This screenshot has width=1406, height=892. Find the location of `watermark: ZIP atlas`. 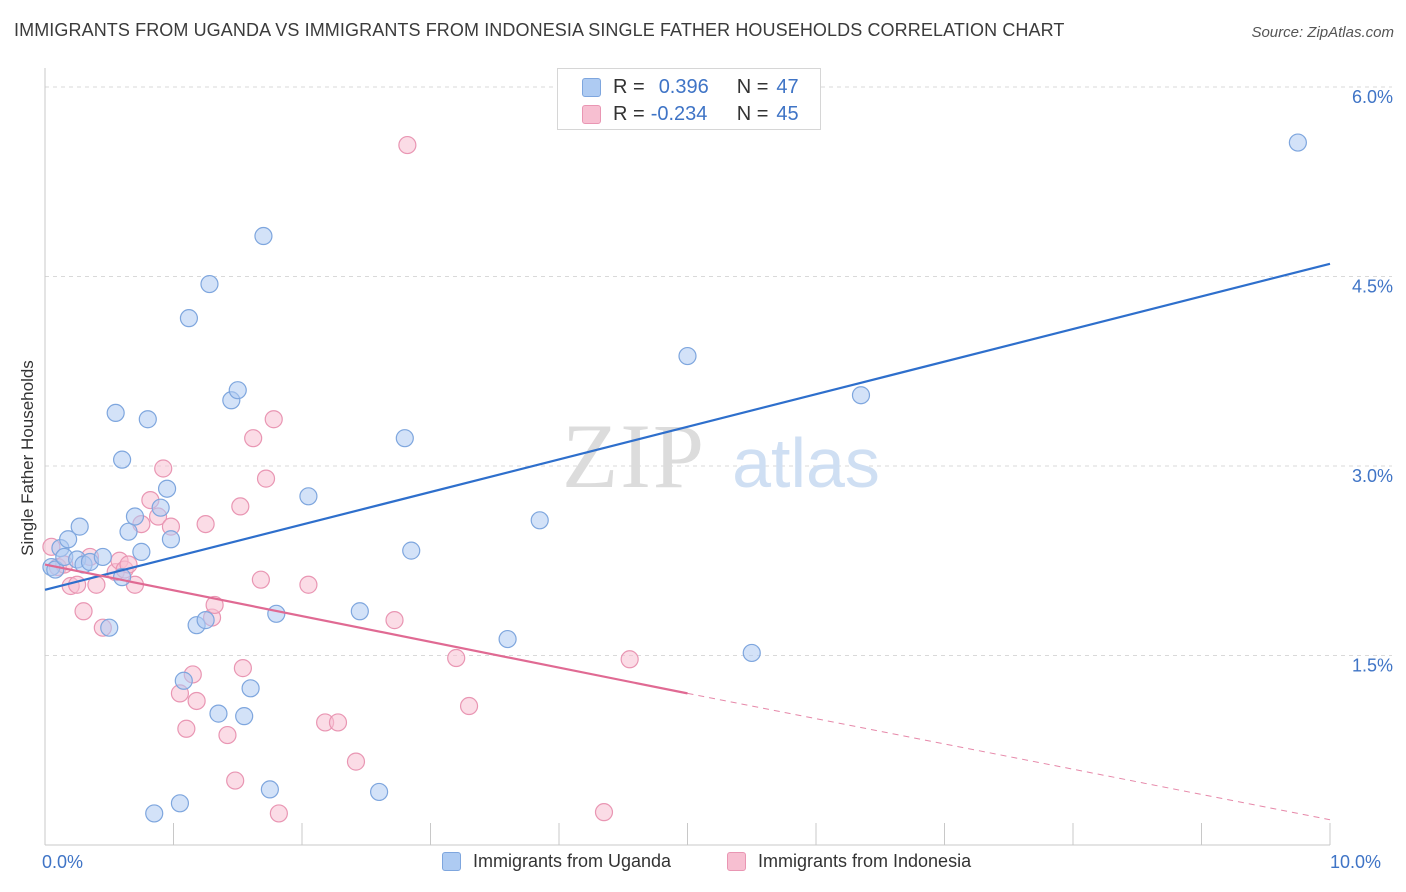

watermark: ZIP atlas is located at coordinates (721, 456).